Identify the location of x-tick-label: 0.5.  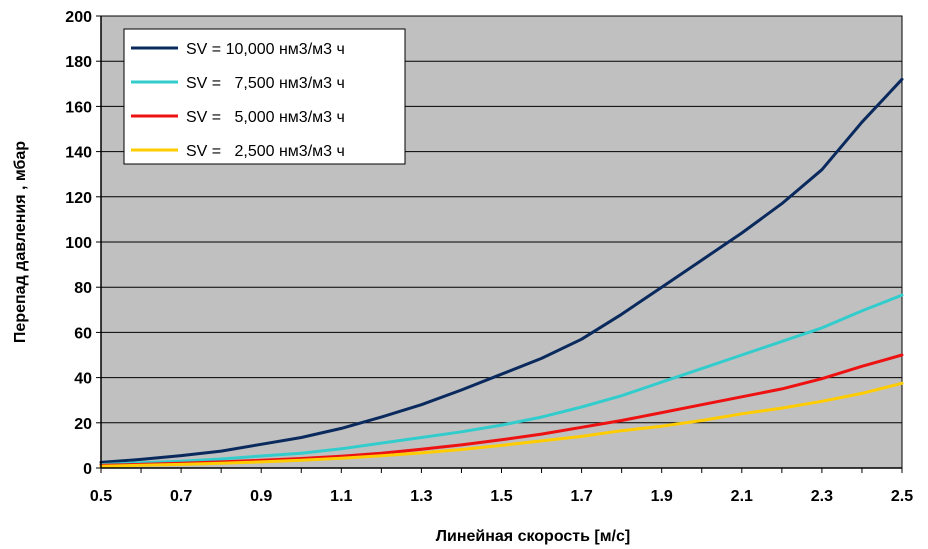
(101, 496).